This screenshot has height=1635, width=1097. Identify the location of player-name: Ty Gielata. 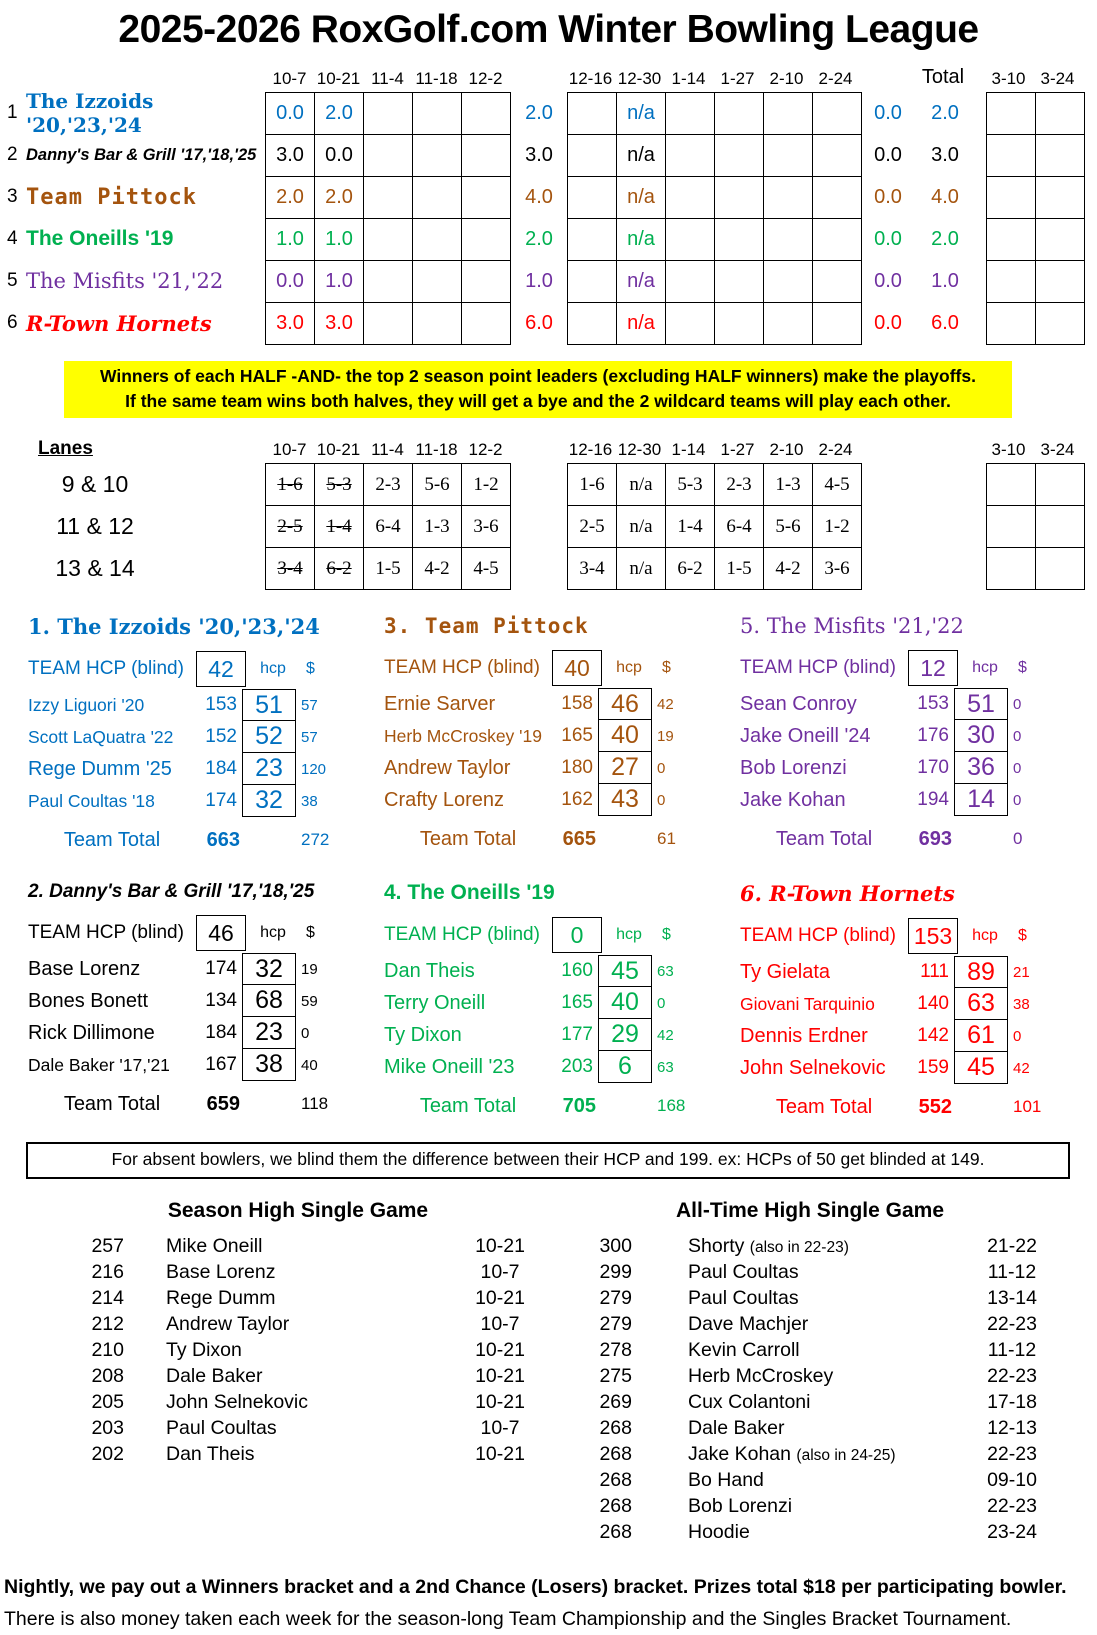
(785, 971).